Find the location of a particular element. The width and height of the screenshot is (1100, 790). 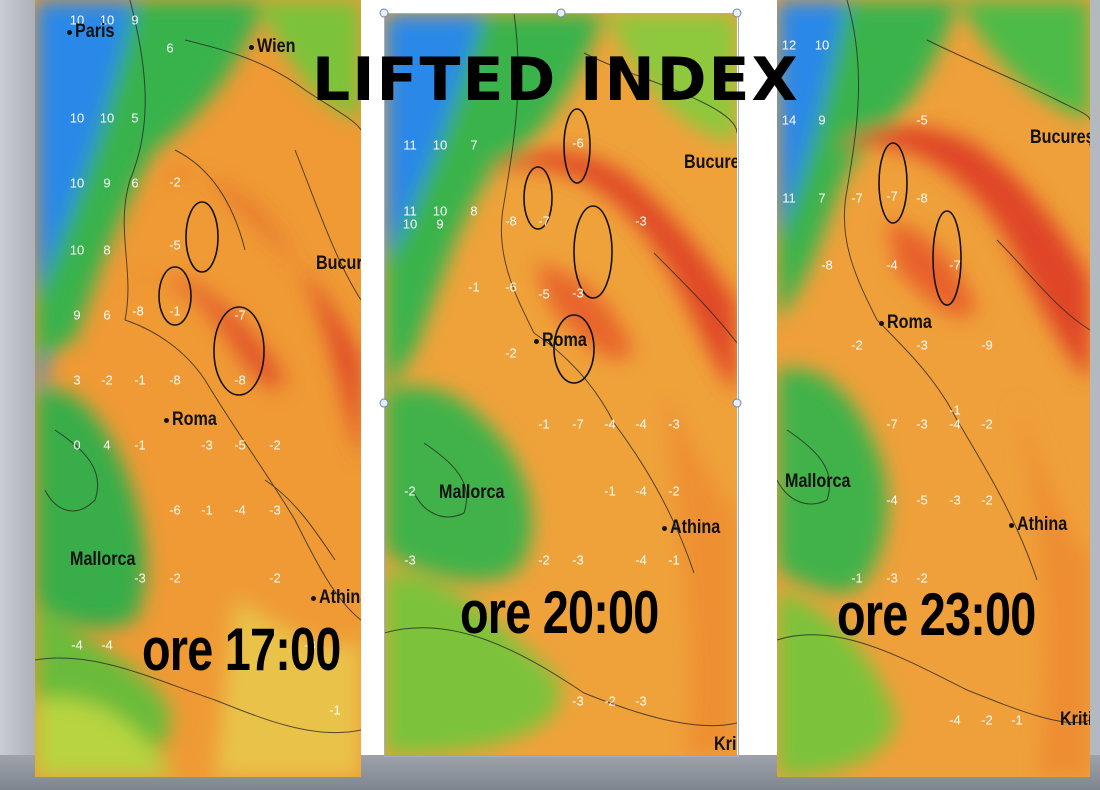

time-caption-2300: ore 23:00 is located at coordinates (936, 614).